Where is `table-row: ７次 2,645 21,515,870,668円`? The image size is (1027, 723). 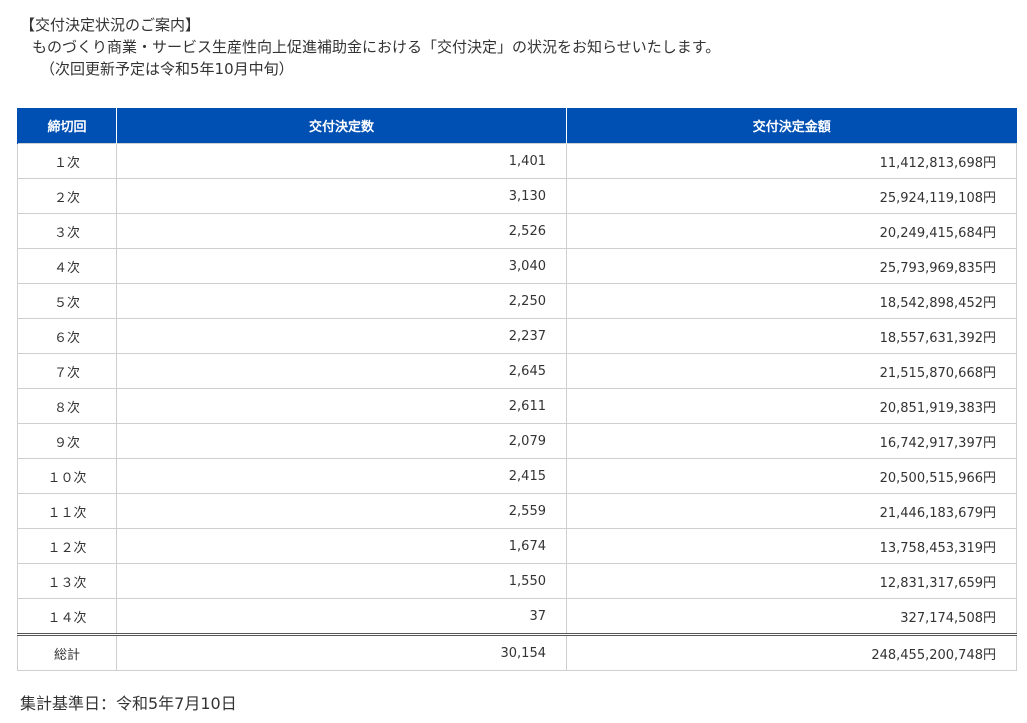 table-row: ７次 2,645 21,515,870,668円 is located at coordinates (517, 371).